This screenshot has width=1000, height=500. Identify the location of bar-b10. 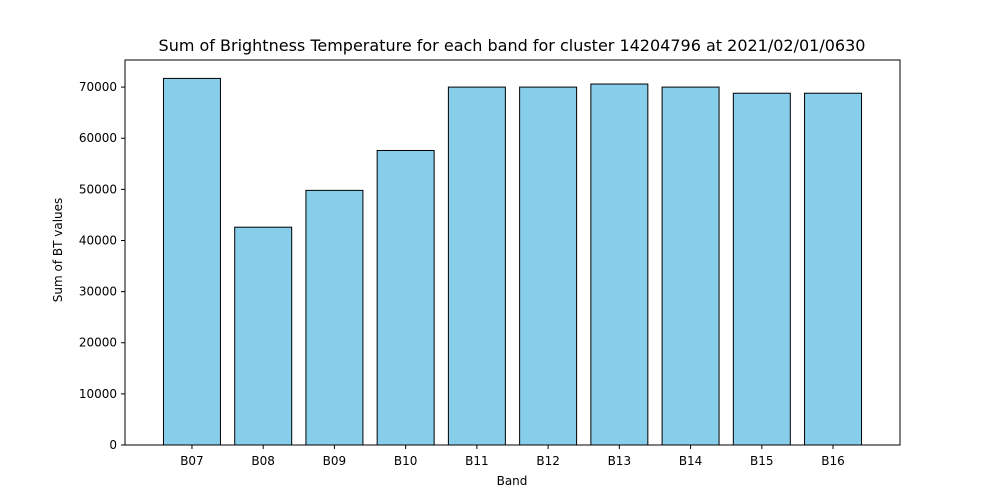
(405, 297).